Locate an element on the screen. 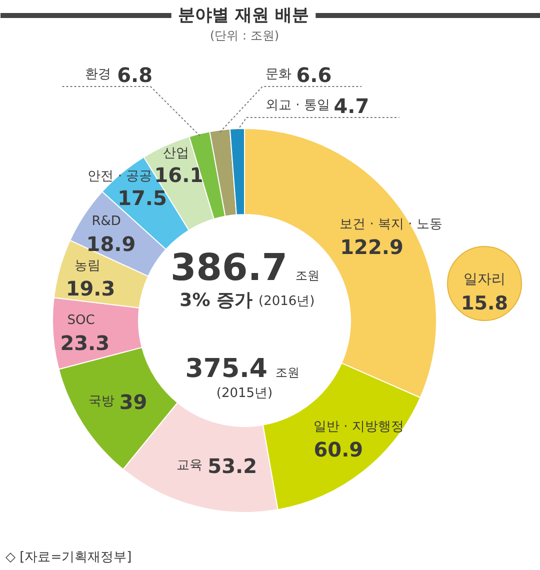 The height and width of the screenshot is (570, 540). slice-label: 농림 is located at coordinates (87, 266).